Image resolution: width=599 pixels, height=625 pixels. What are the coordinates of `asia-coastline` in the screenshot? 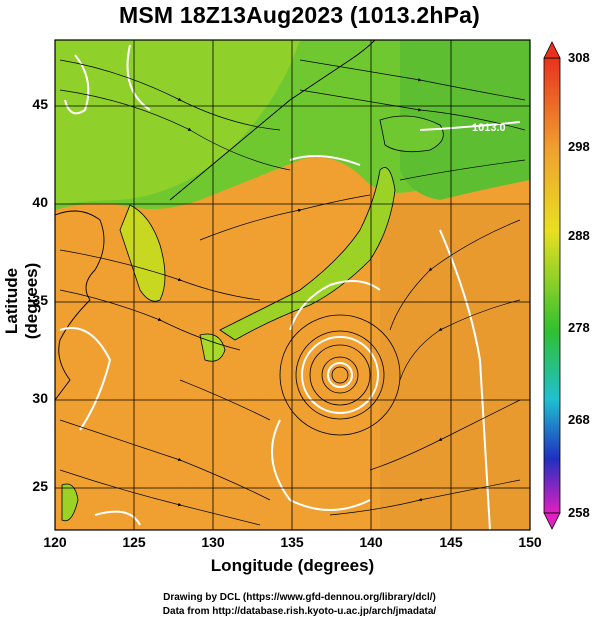 It's located at (80, 305).